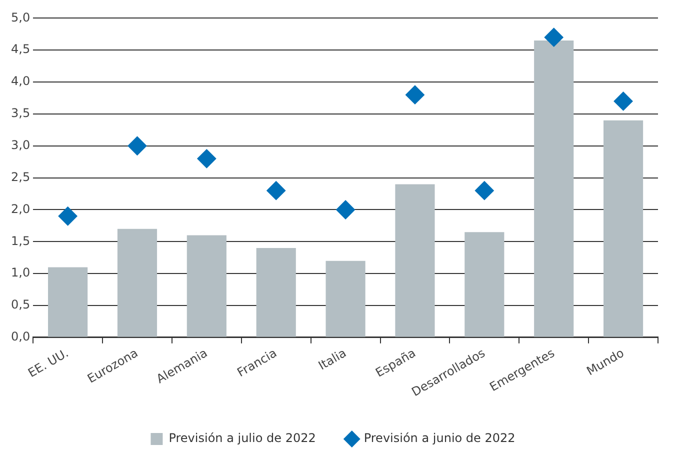 This screenshot has height=463, width=678. I want to click on x-tick-label: Italia, so click(332, 359).